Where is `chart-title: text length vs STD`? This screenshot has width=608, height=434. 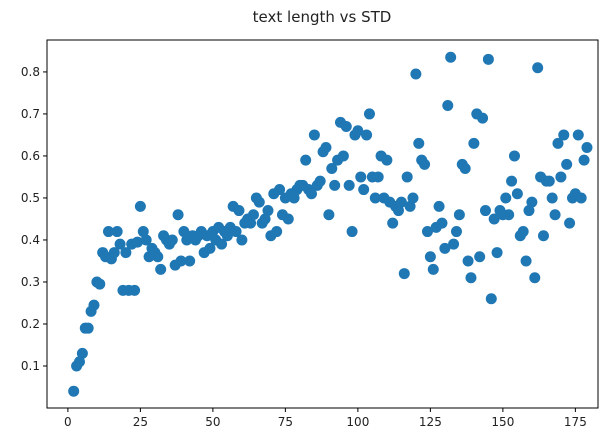 chart-title: text length vs STD is located at coordinates (322, 17).